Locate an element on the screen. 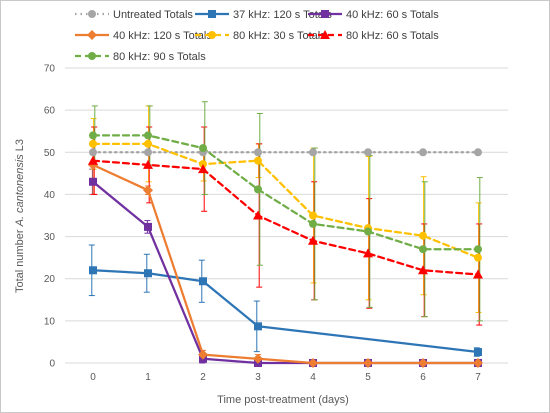 The image size is (550, 413). x-tick-label: 2 is located at coordinates (203, 377).